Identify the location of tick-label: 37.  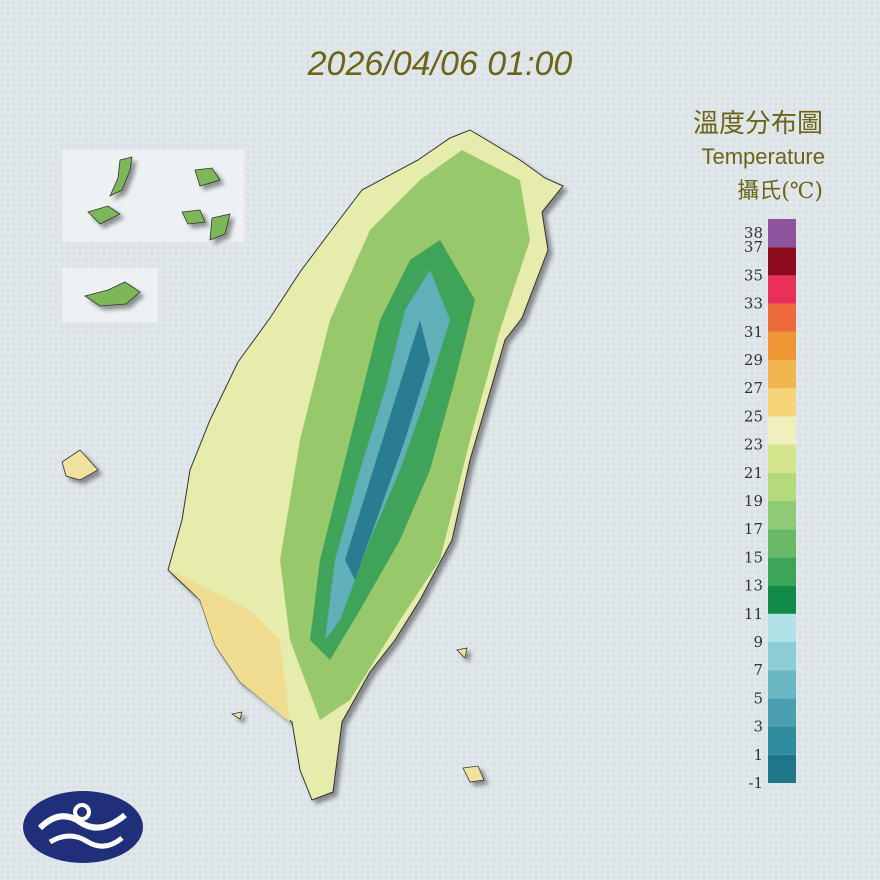
(753, 247).